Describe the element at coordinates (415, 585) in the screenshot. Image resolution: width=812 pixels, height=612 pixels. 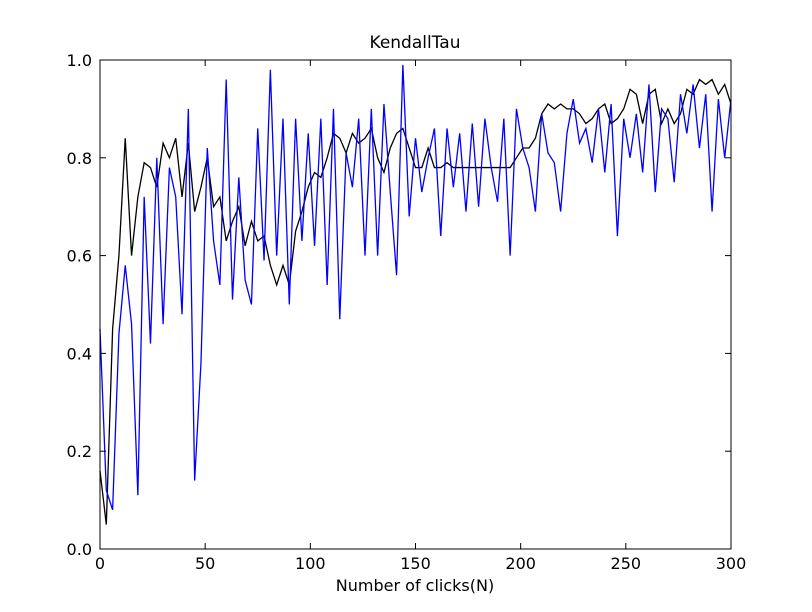
I see `x-axis-label: Number of clicks(N)` at that location.